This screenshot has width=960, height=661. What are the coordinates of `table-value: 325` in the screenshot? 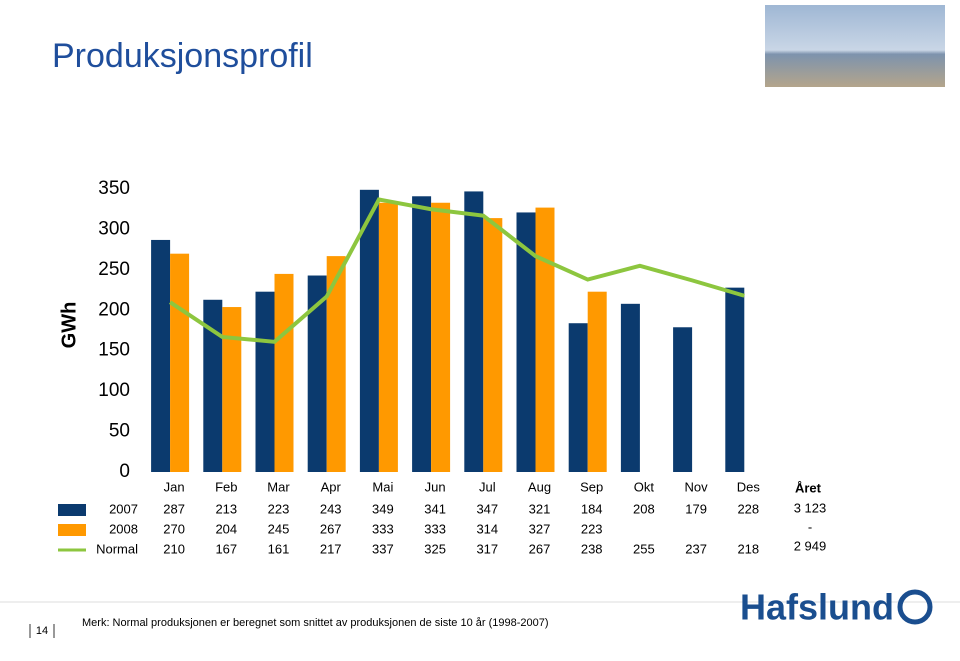 It's located at (435, 548).